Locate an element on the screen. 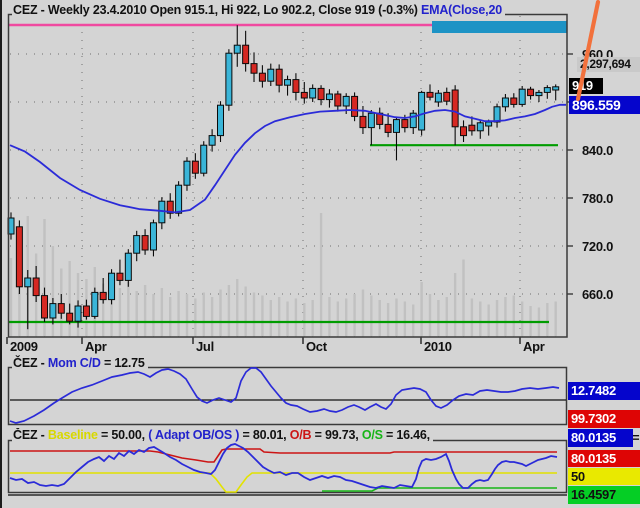  ema-value-chip: 896.559 is located at coordinates (604, 105).